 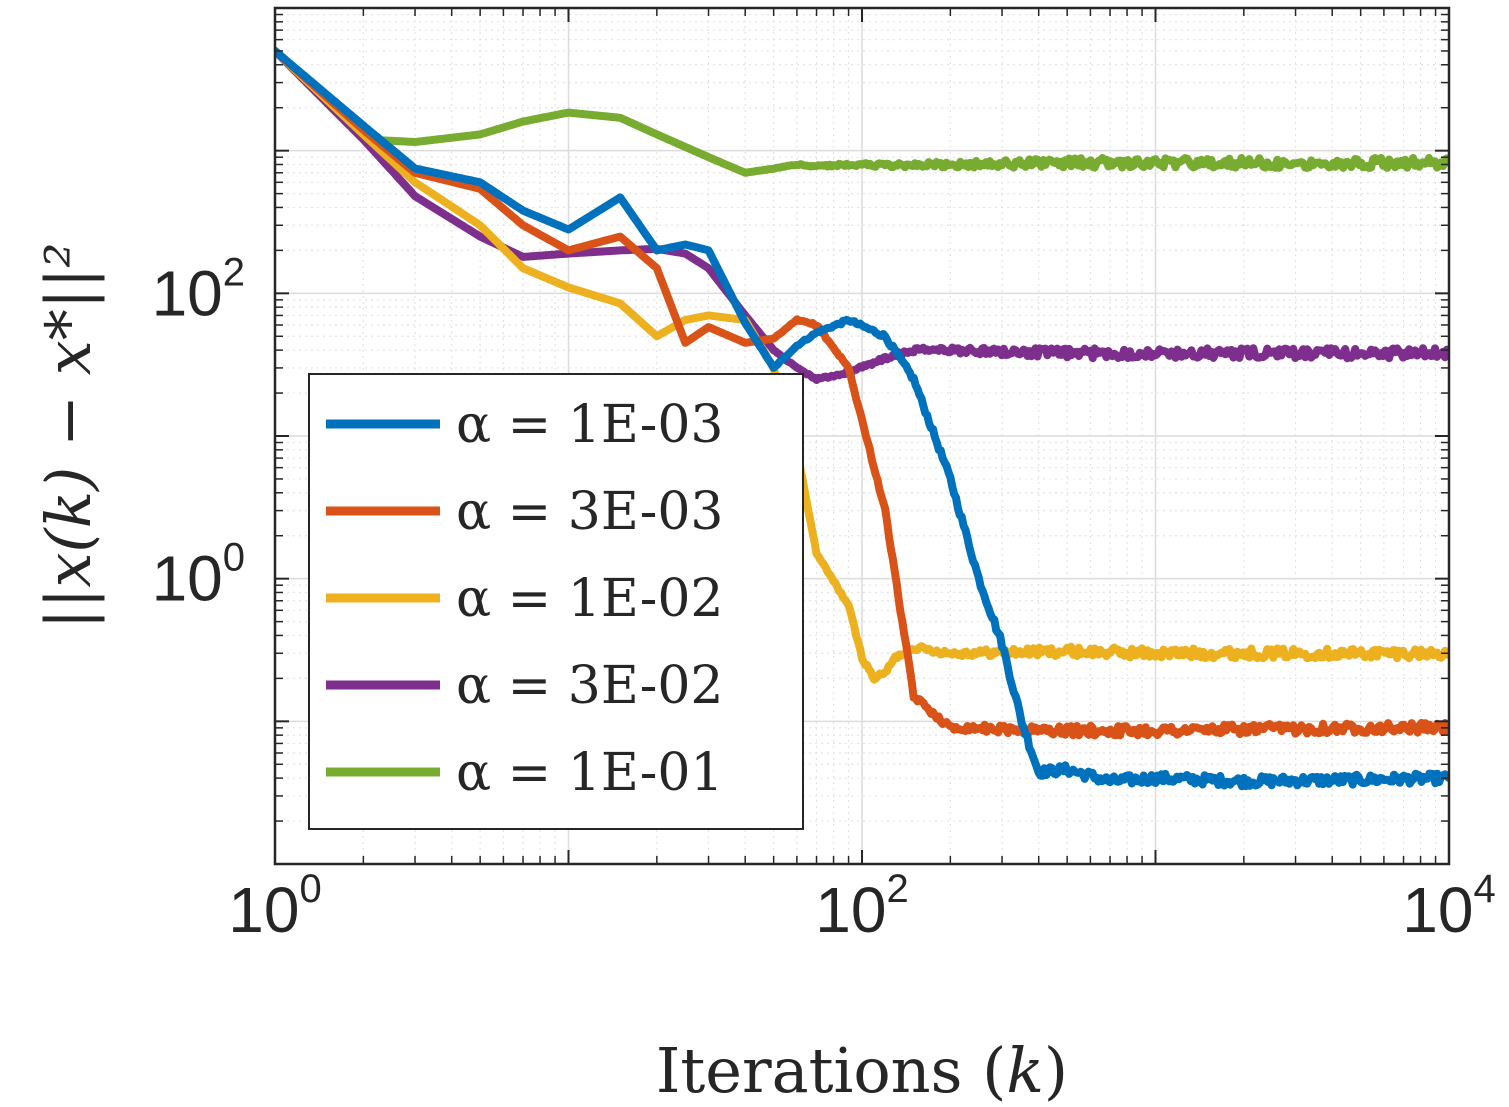 I want to click on y-tick-label: 10⁰, so click(x=198, y=575).